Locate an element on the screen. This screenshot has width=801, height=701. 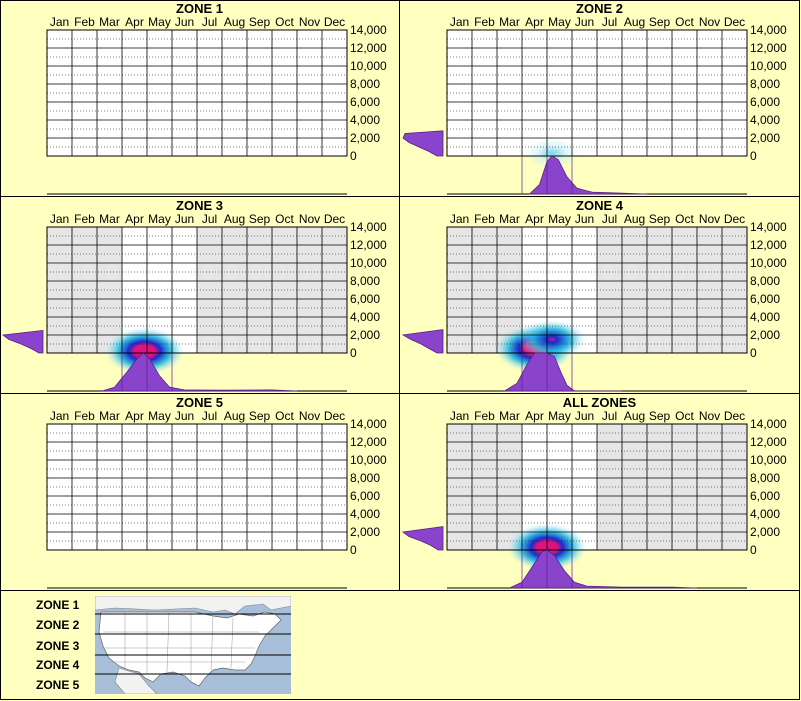
panel-title: ALL ZONES is located at coordinates (599, 402).